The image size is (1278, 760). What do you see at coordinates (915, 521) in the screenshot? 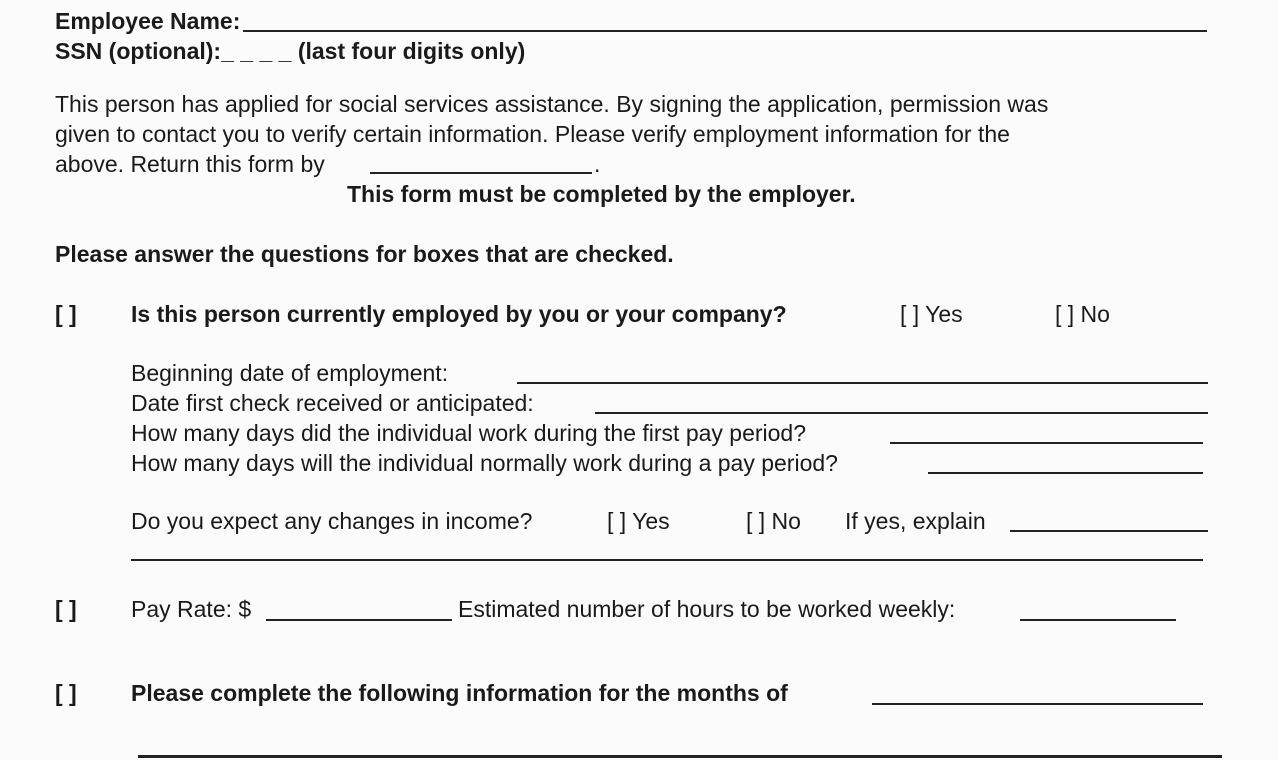
I see `explain-label: If yes, explain` at bounding box center [915, 521].